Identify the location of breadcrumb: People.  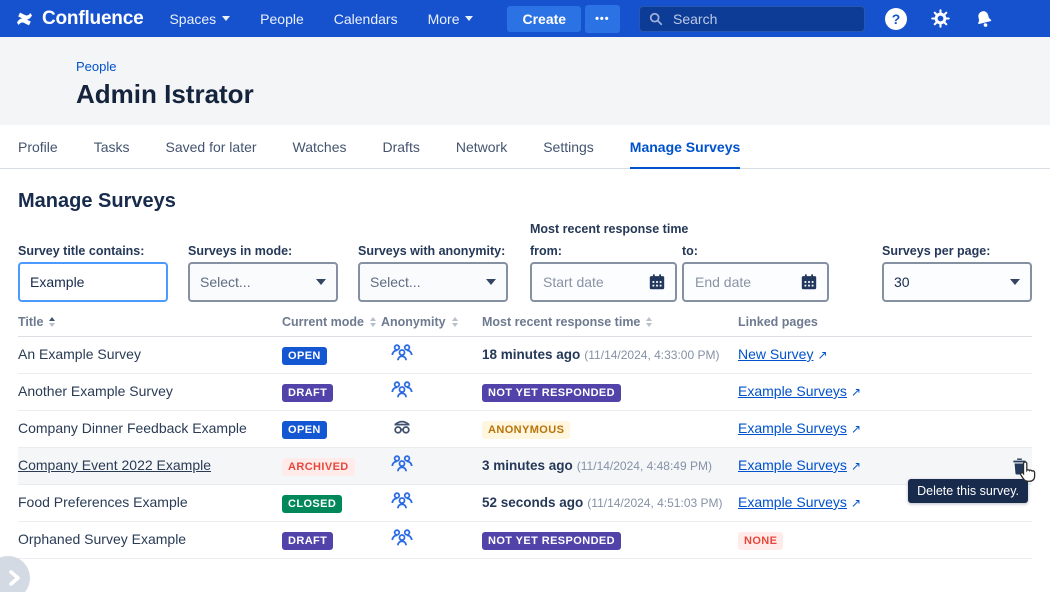
(96, 66).